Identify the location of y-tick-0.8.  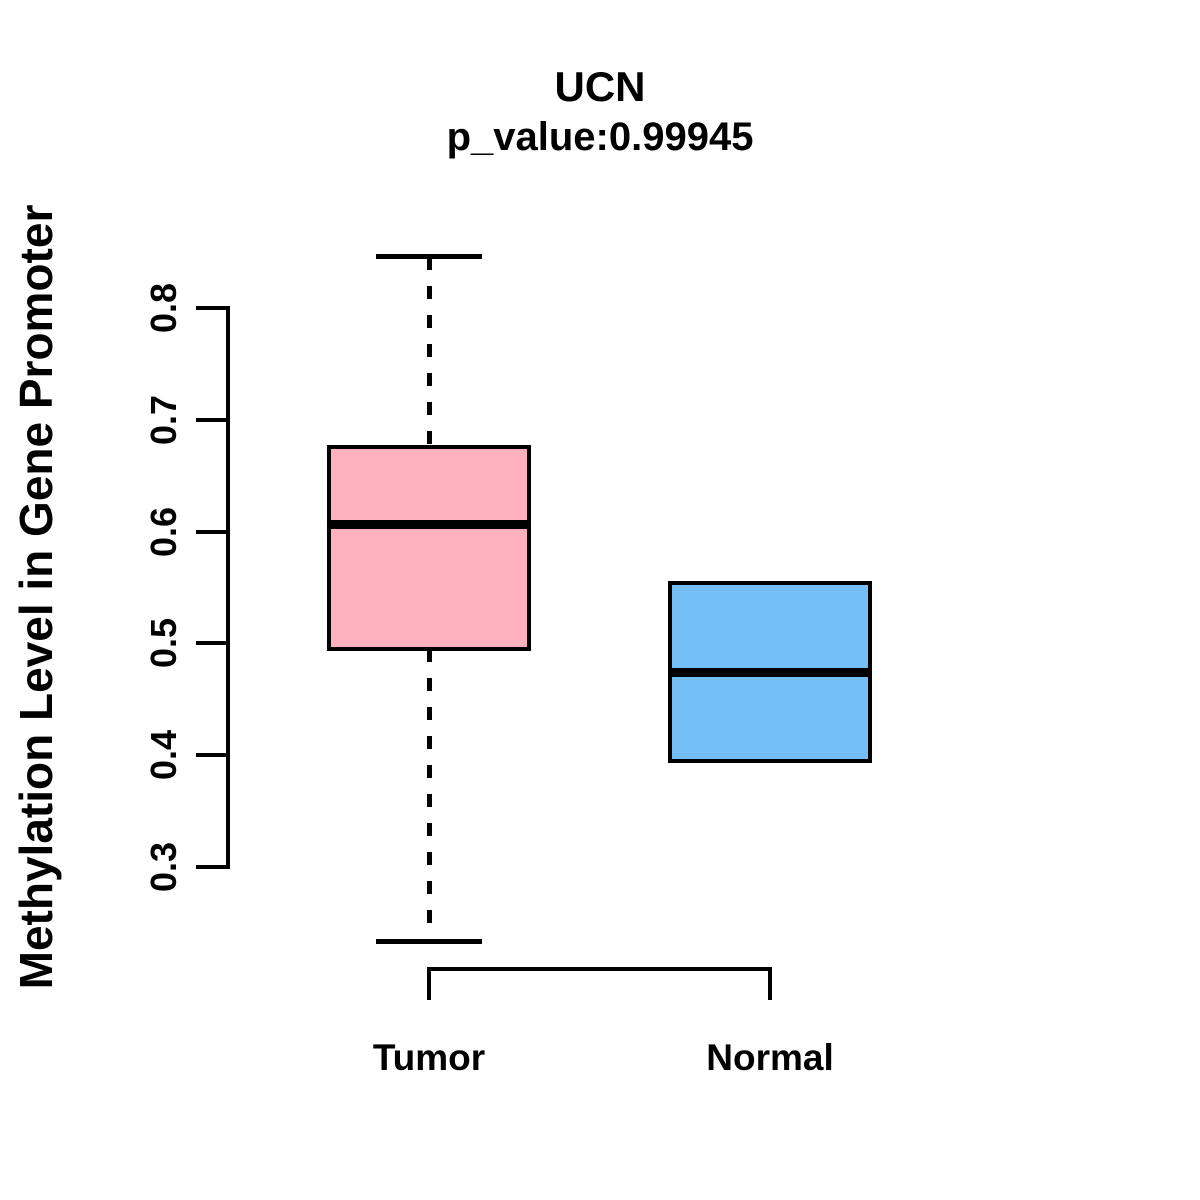
(211, 308).